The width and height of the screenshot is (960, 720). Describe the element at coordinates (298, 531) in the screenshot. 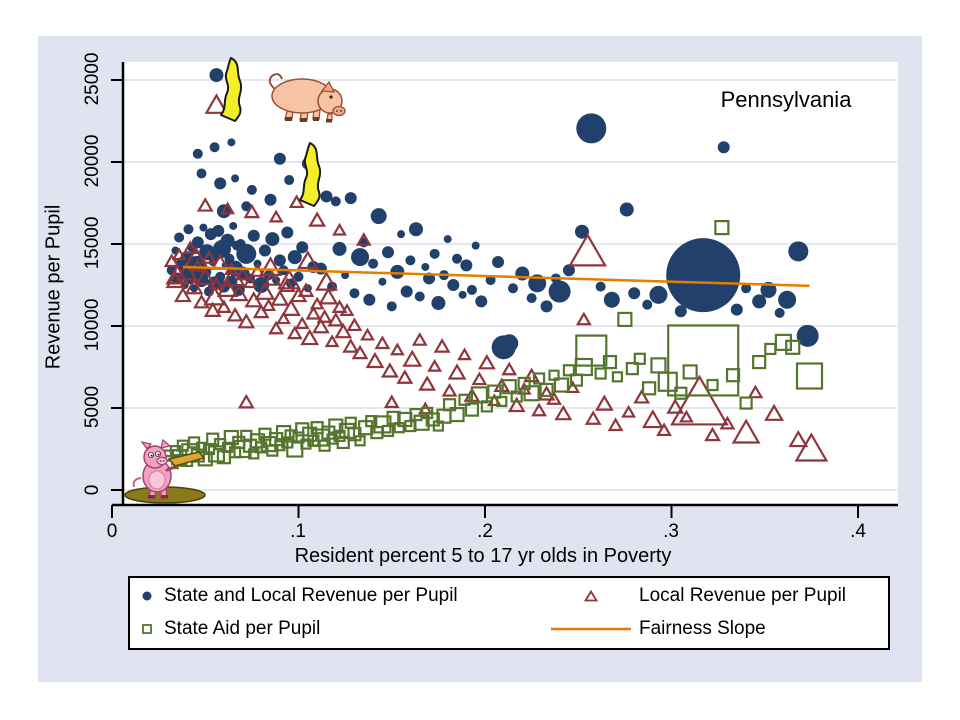

I see `x-tick-label: .1` at that location.